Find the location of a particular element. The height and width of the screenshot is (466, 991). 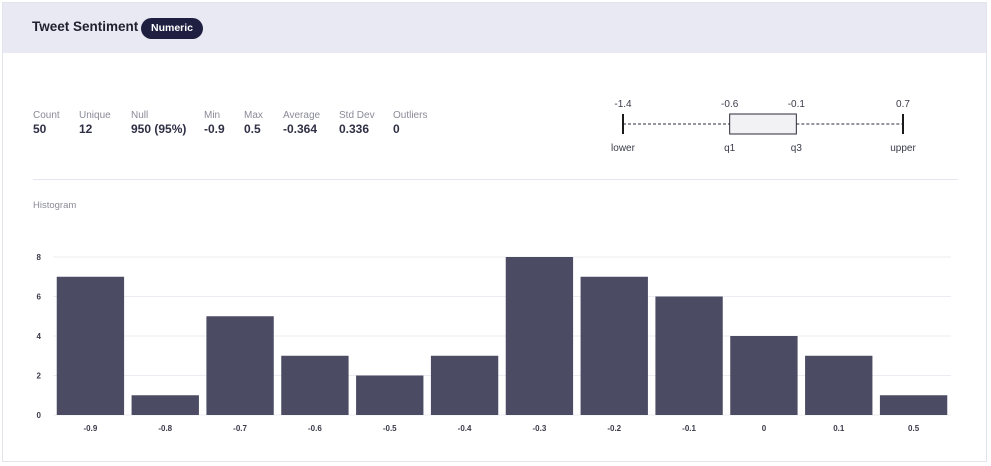

stat-value: 0 is located at coordinates (396, 129).